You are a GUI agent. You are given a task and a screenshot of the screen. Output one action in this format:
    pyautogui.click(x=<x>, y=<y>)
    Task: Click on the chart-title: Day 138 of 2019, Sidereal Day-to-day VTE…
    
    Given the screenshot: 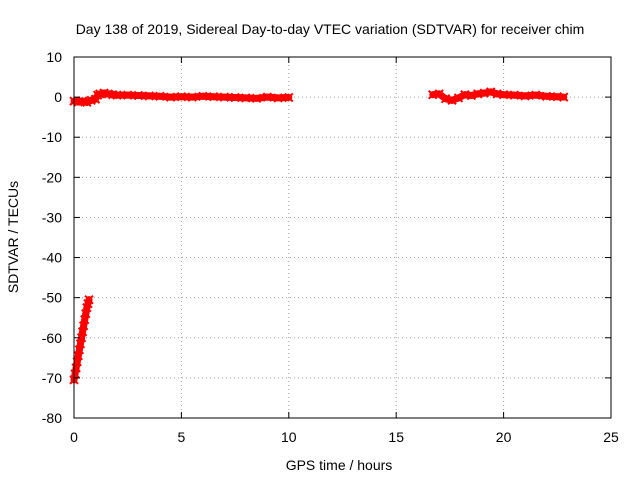 What is the action you would take?
    pyautogui.click(x=330, y=29)
    